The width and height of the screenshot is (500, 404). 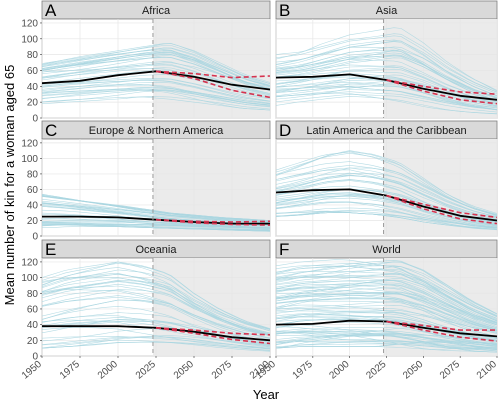 I want to click on x-axis-title: Year, so click(x=266, y=394).